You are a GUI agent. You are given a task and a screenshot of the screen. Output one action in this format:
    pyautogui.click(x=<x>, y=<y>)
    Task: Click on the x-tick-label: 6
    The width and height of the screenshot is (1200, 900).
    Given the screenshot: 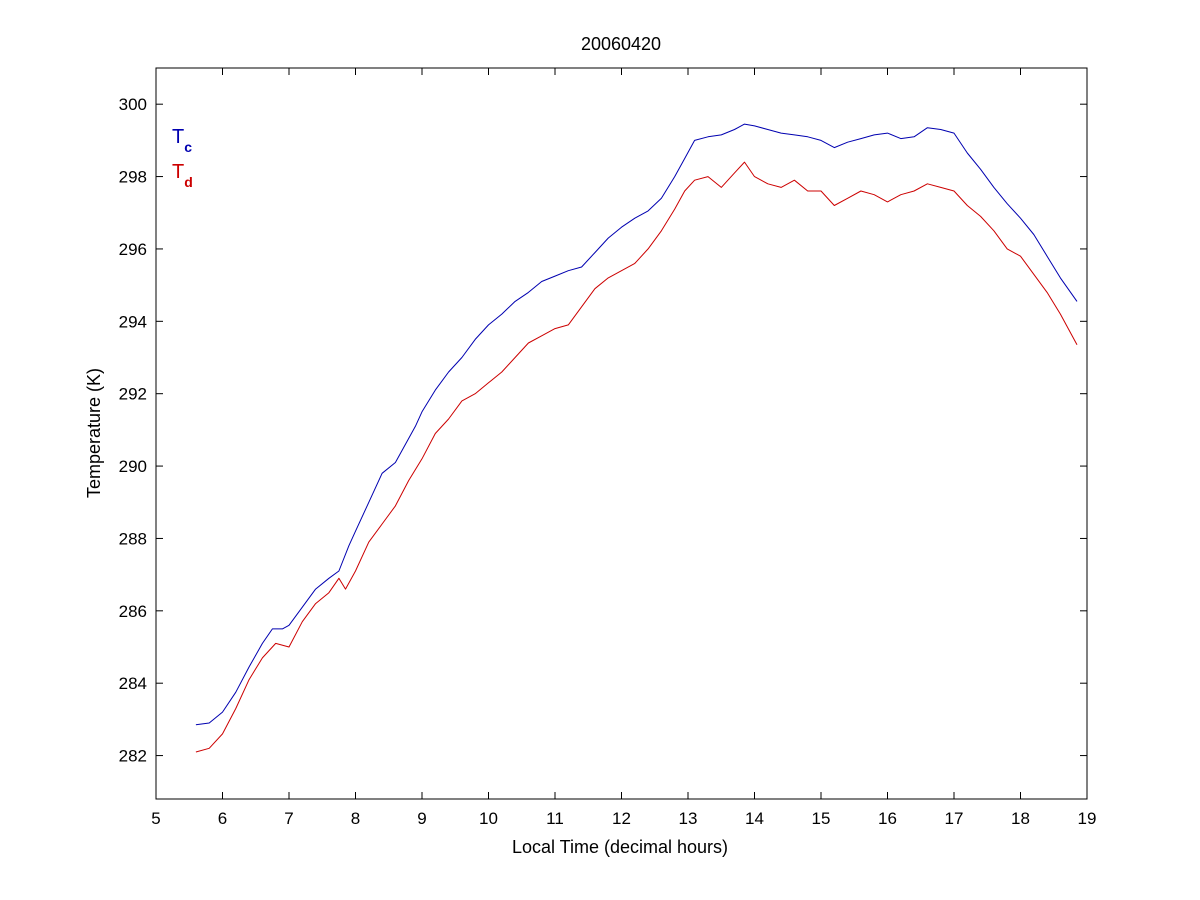 What is the action you would take?
    pyautogui.click(x=222, y=818)
    